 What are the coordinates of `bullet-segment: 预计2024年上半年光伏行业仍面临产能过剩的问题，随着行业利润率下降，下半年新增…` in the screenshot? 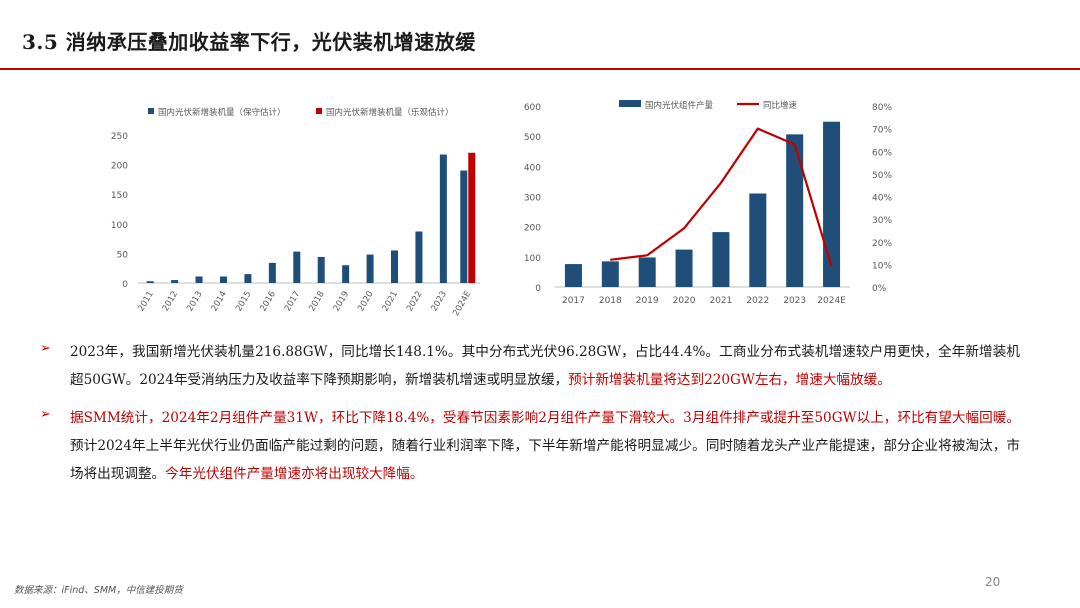 It's located at (545, 460).